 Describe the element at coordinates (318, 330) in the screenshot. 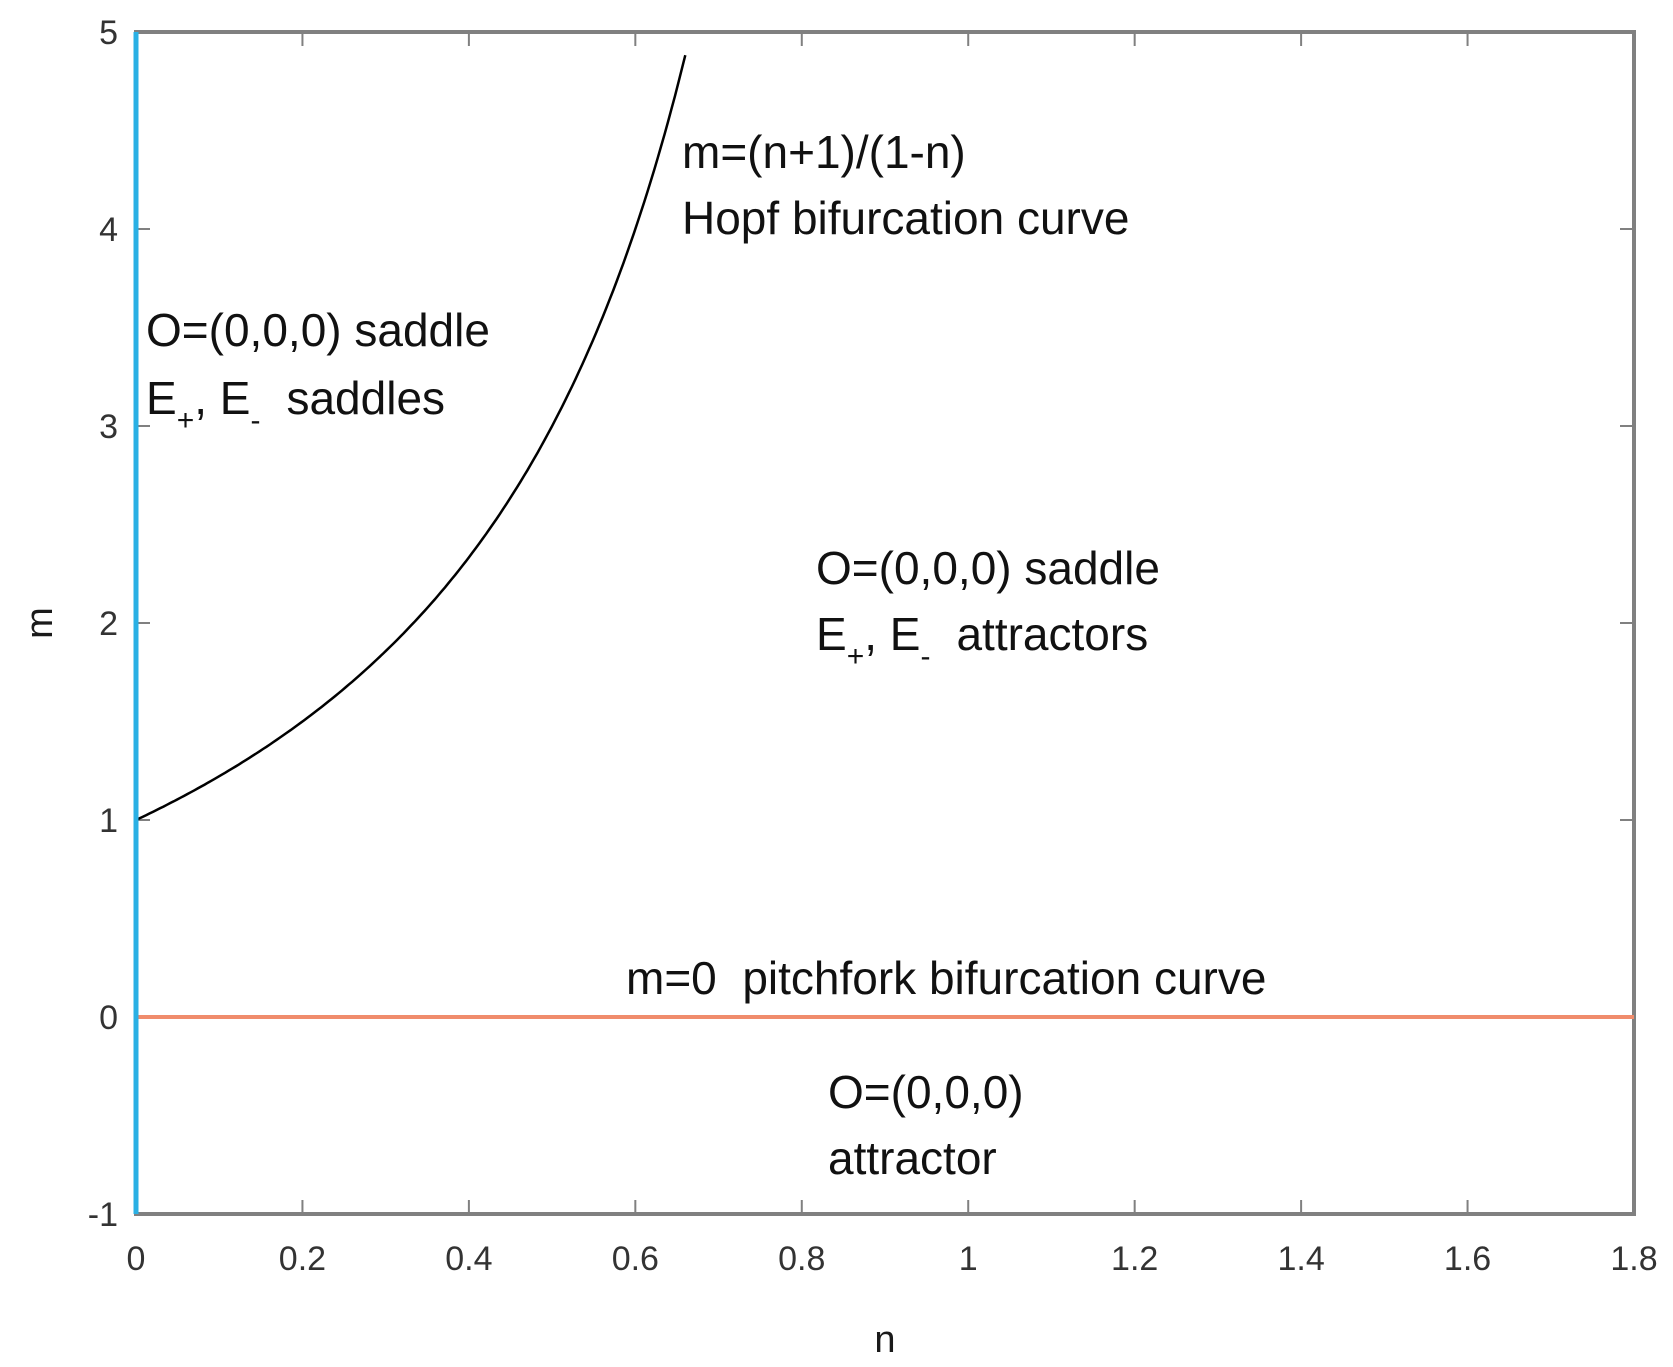

I see `region-upper-left-line1: O=(0,0,0) saddle` at that location.